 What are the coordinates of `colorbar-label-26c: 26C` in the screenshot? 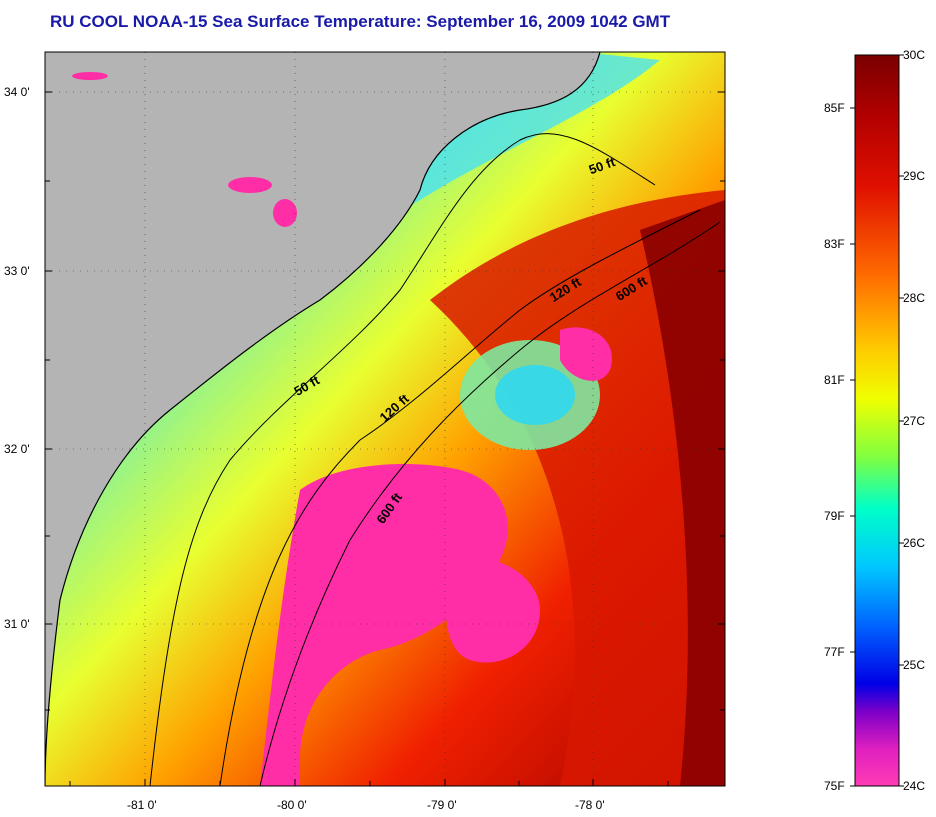 It's located at (914, 543).